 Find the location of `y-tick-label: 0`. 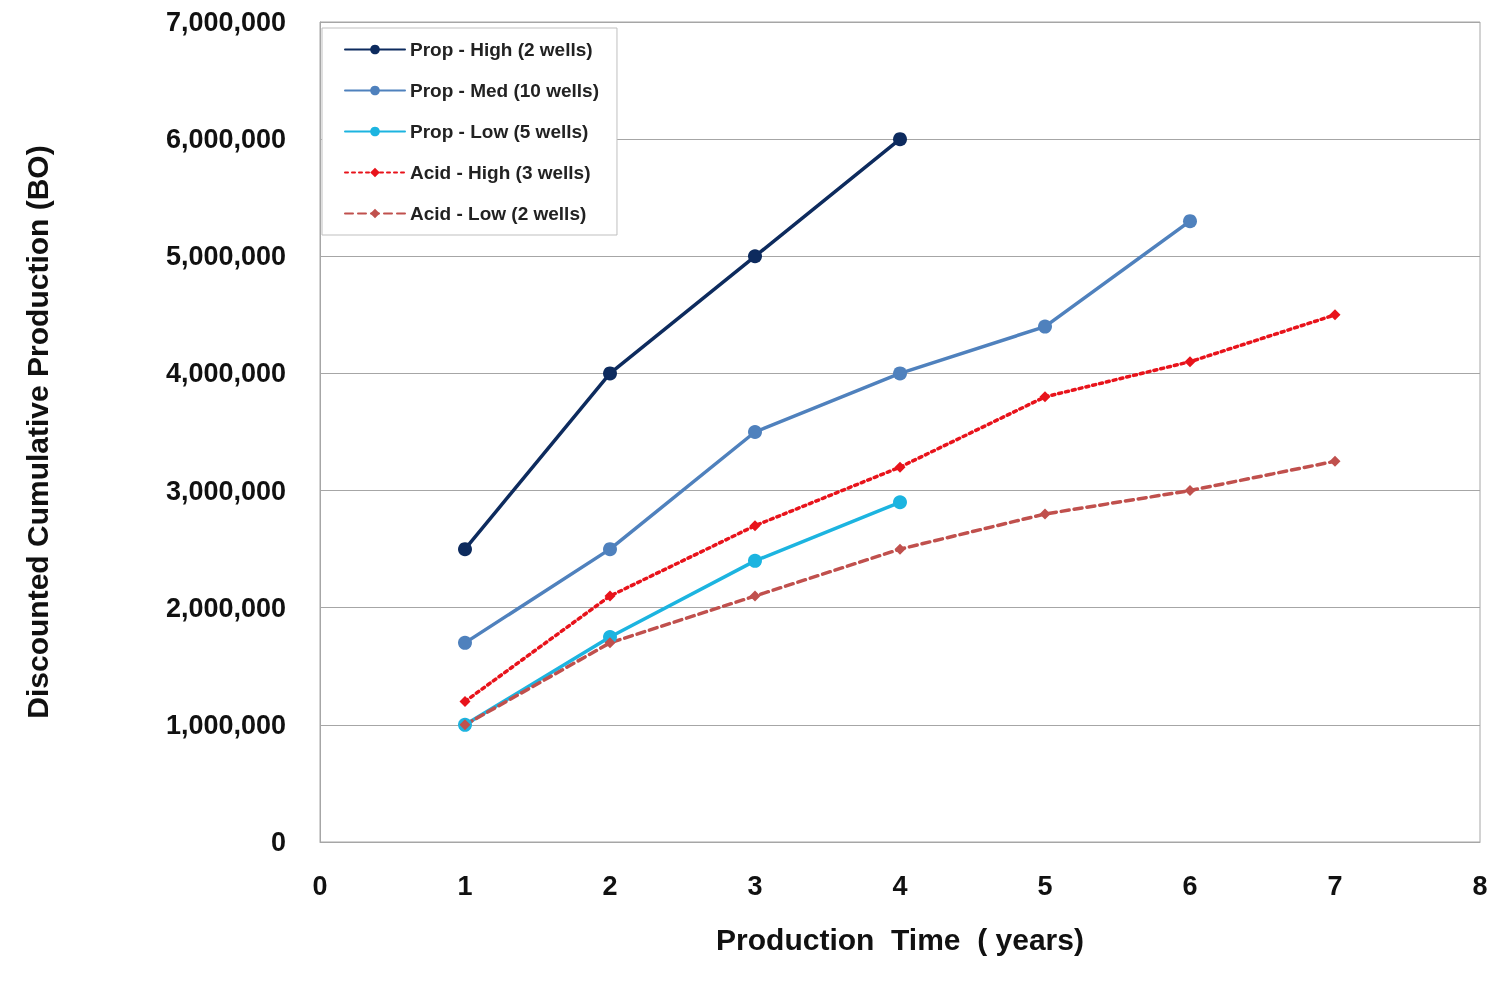

y-tick-label: 0 is located at coordinates (278, 842).